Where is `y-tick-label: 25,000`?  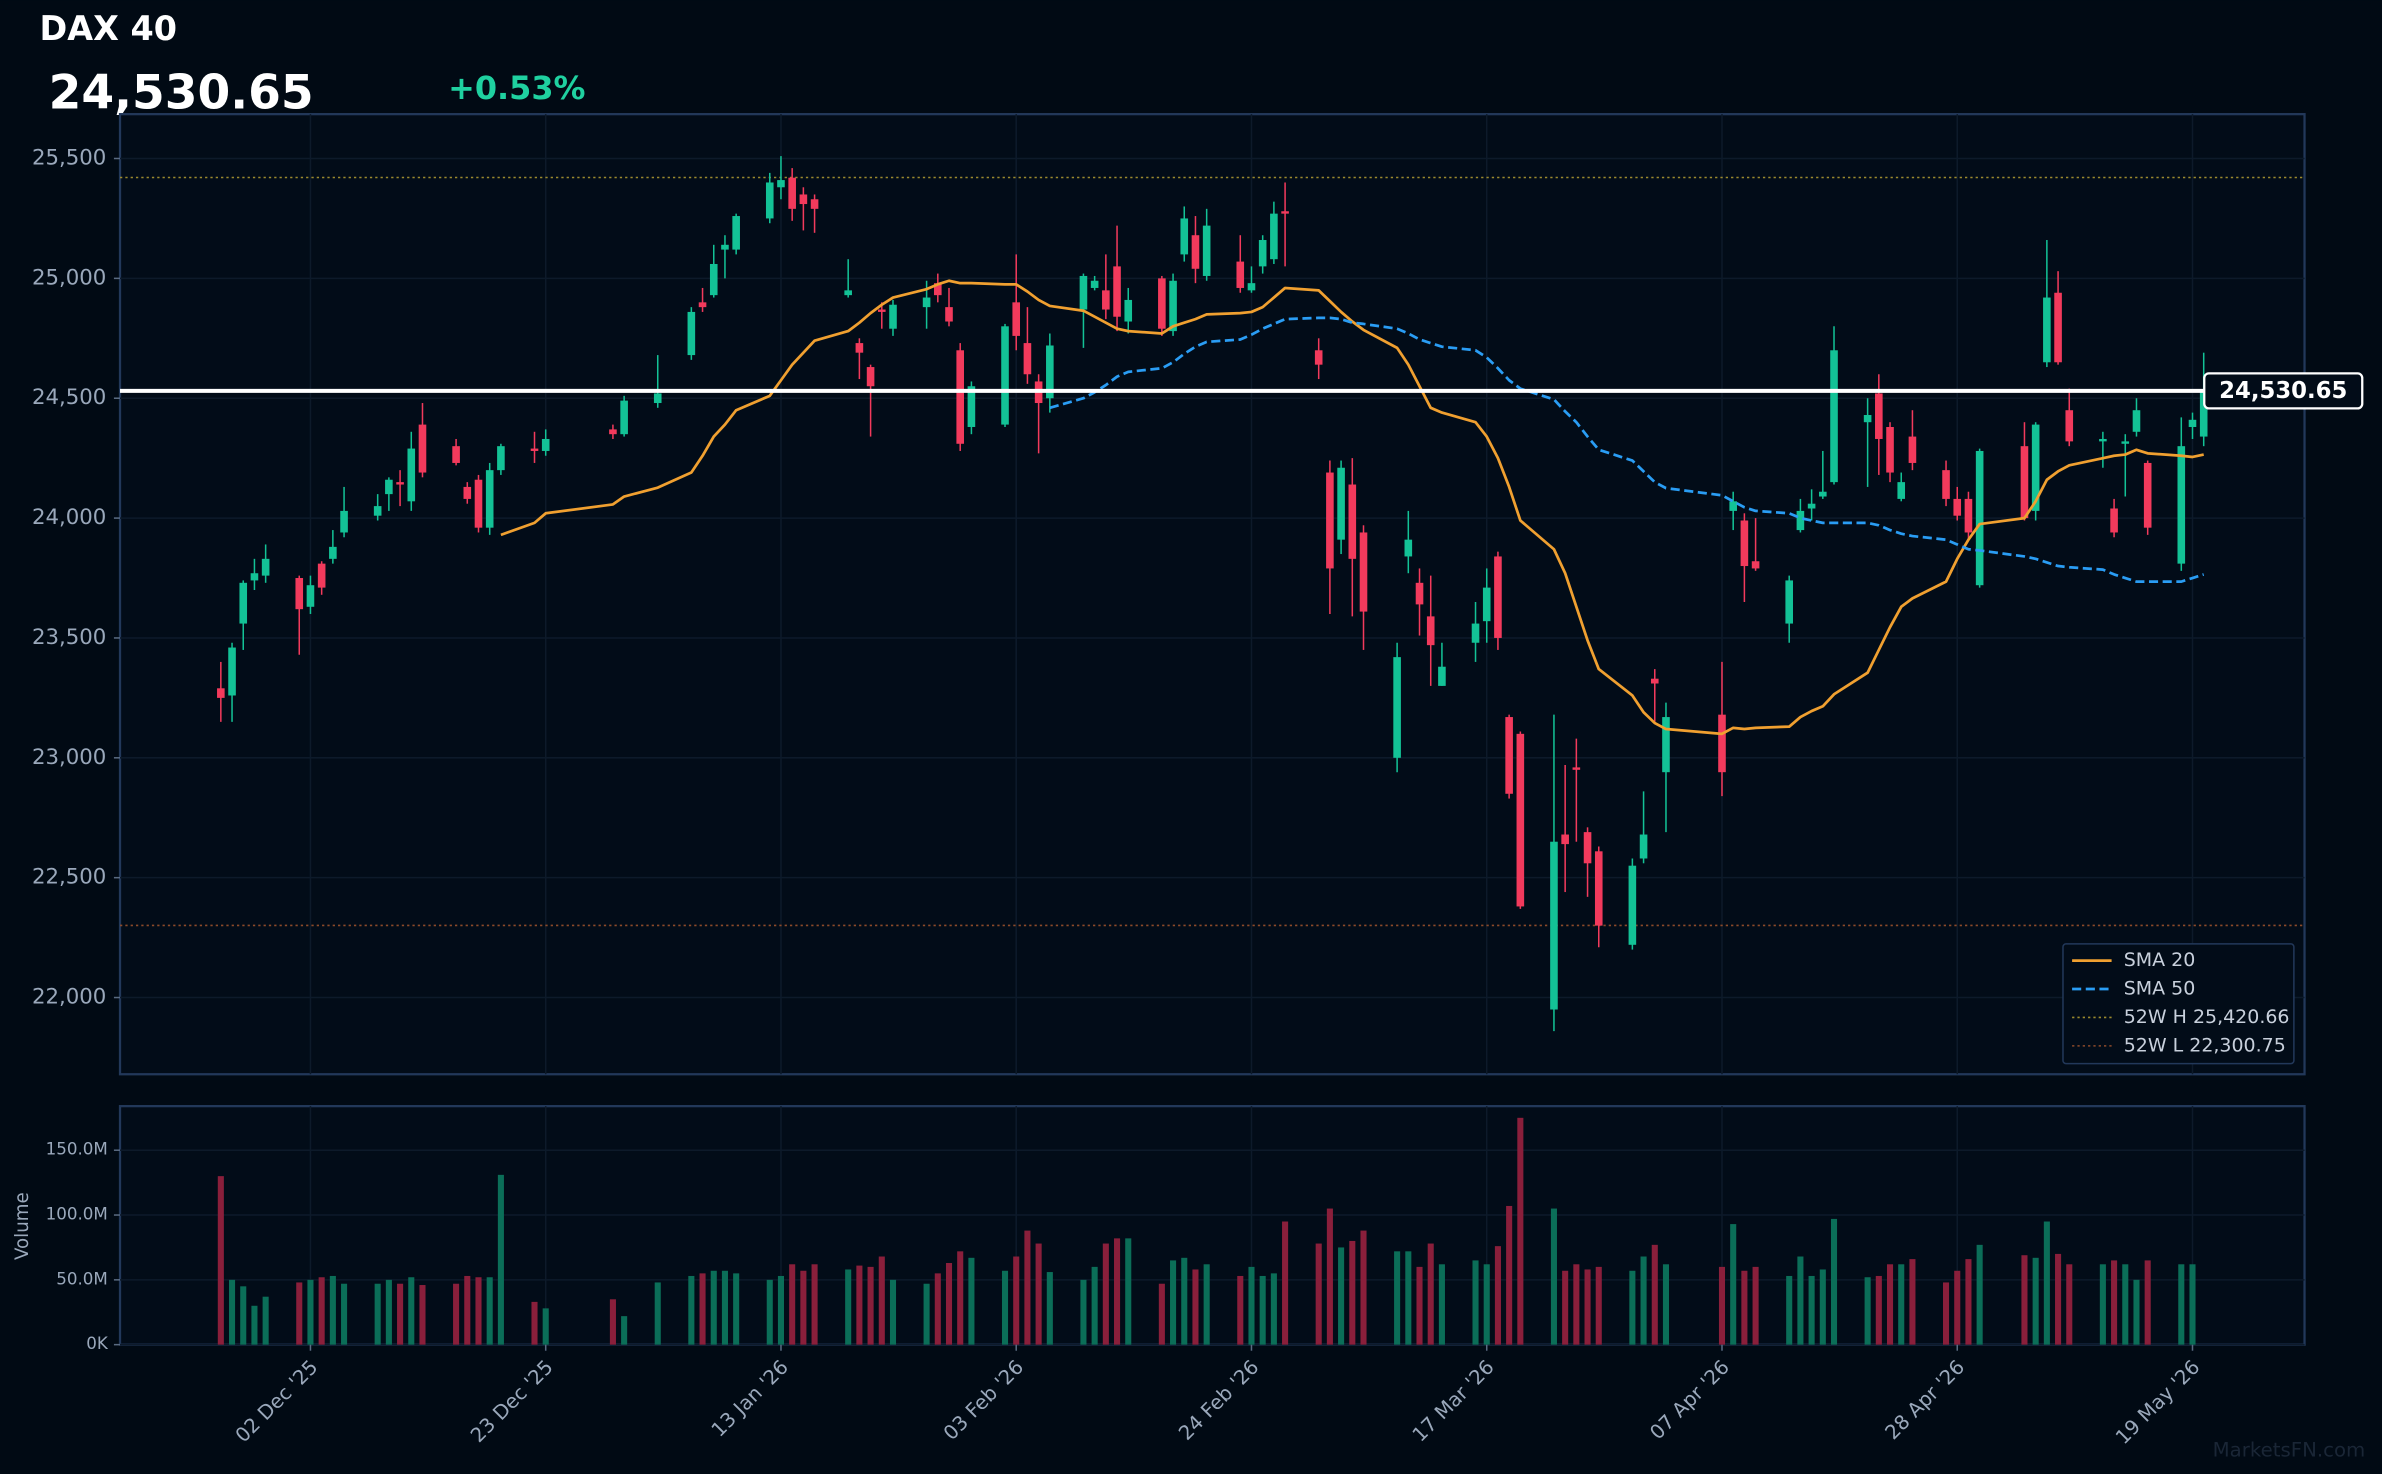 y-tick-label: 25,000 is located at coordinates (69, 277).